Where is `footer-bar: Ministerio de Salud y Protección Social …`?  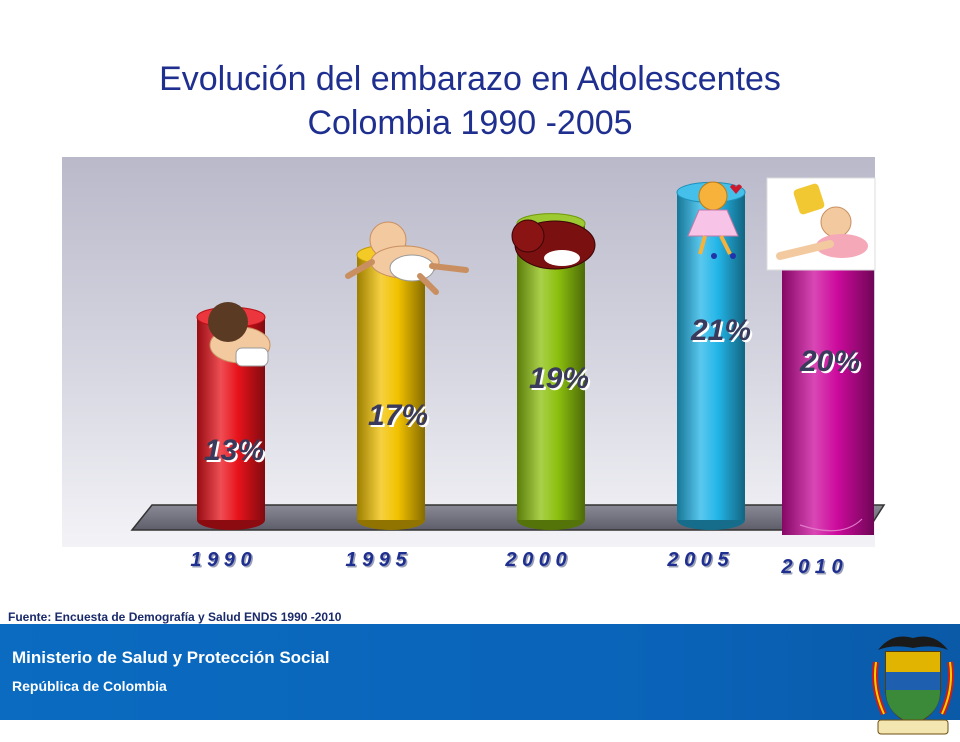 footer-bar: Ministerio de Salud y Protección Social … is located at coordinates (480, 679).